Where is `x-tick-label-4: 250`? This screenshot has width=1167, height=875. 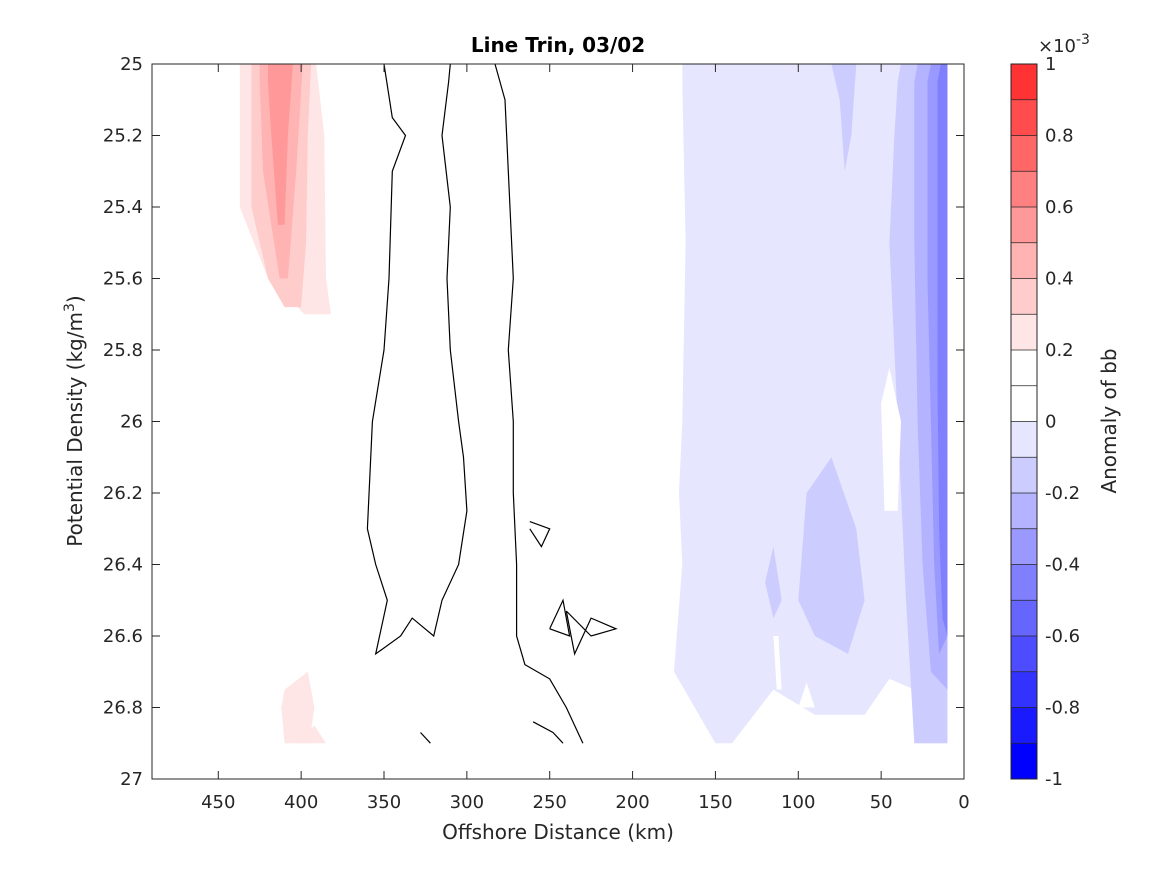 x-tick-label-4: 250 is located at coordinates (550, 802).